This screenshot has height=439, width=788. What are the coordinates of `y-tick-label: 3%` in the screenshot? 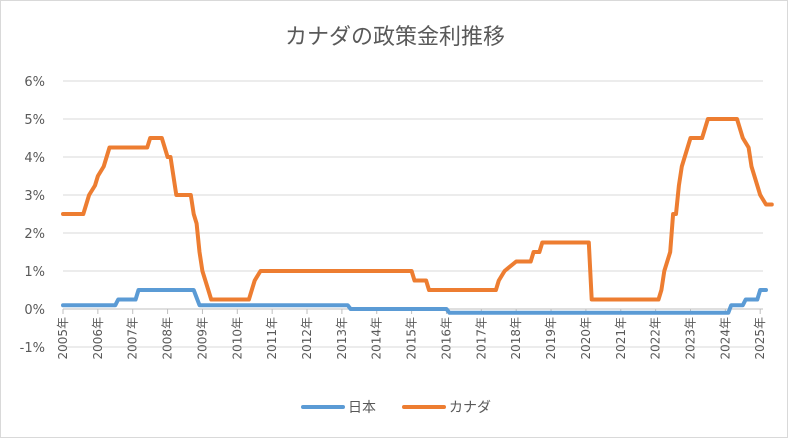 It's located at (34, 196).